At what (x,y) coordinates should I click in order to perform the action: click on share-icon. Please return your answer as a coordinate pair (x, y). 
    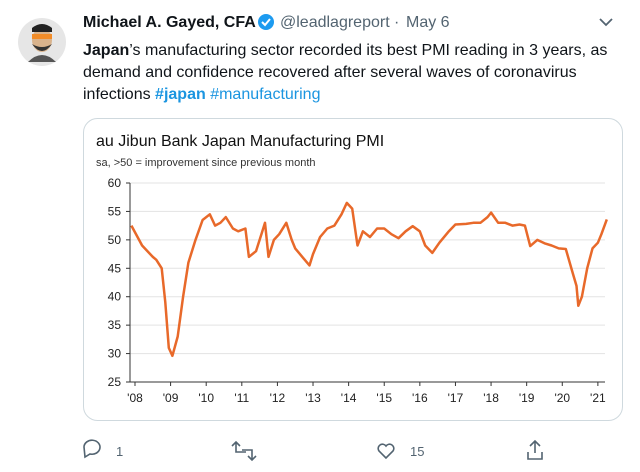
    Looking at the image, I should click on (535, 449).